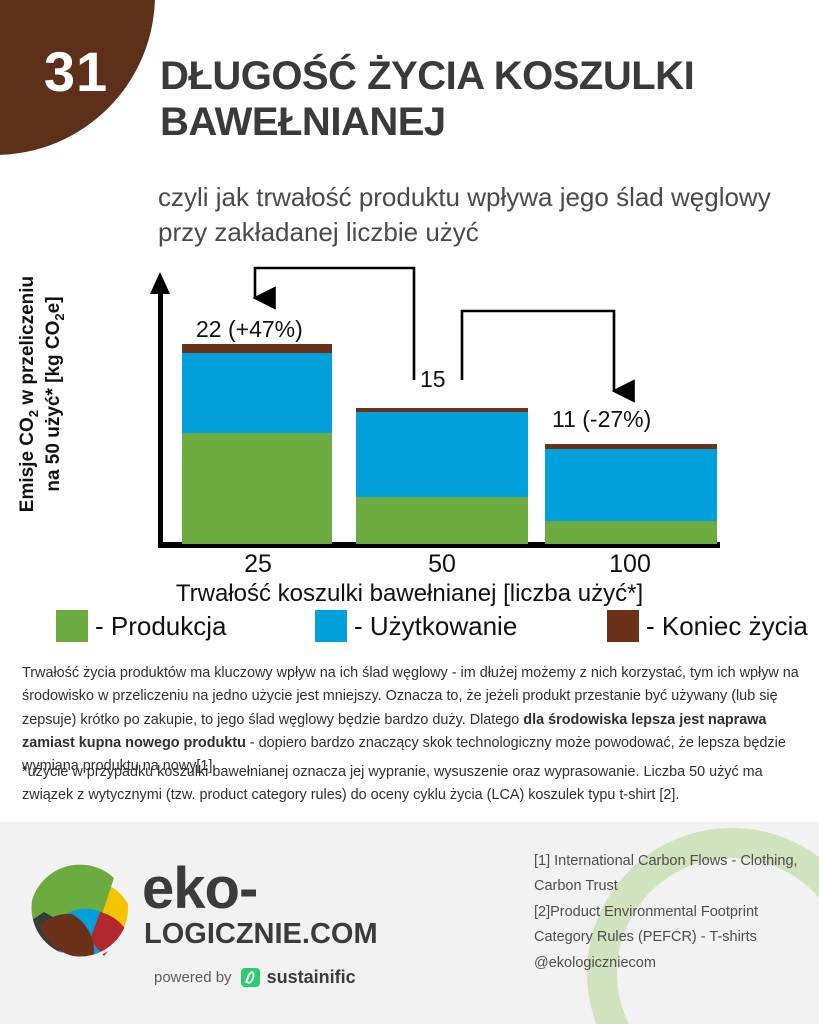 The width and height of the screenshot is (819, 1024). I want to click on x-tick-100: 100, so click(630, 564).